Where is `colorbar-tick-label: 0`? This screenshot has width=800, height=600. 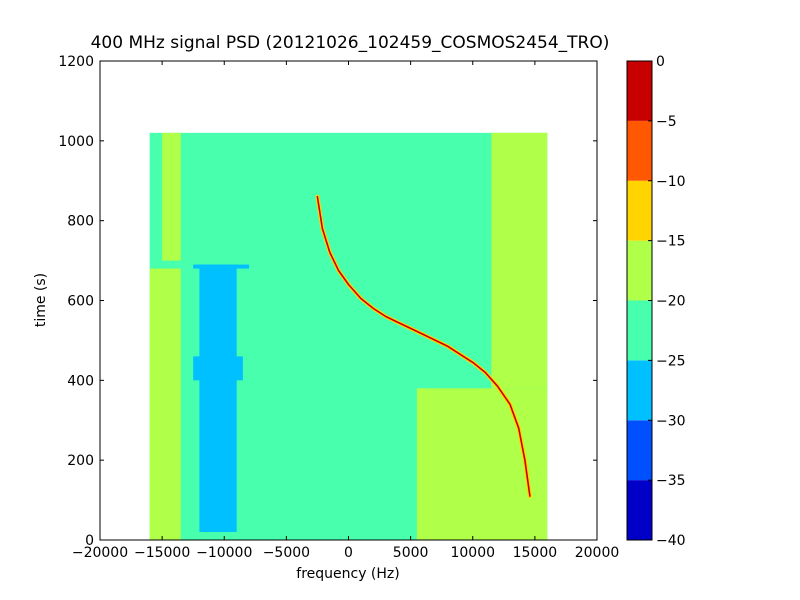 colorbar-tick-label: 0 is located at coordinates (660, 62).